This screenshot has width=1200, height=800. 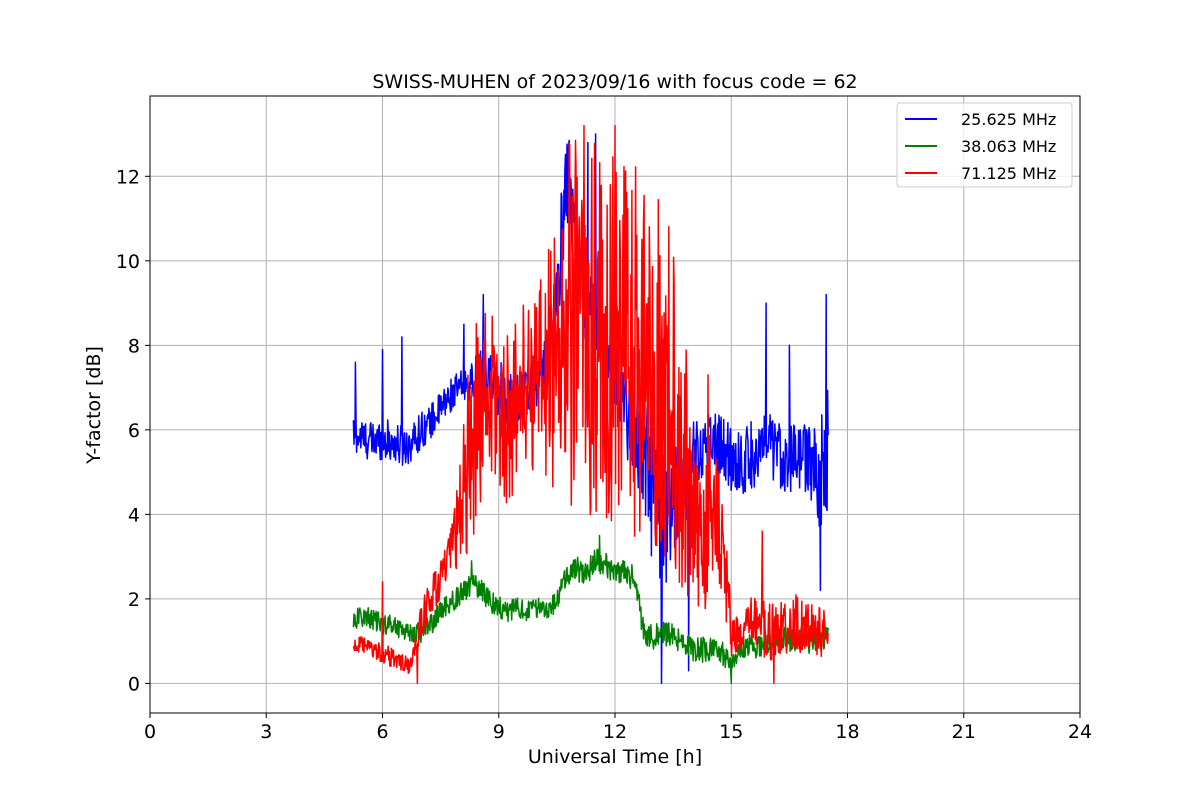 I want to click on legend-box, so click(x=984, y=145).